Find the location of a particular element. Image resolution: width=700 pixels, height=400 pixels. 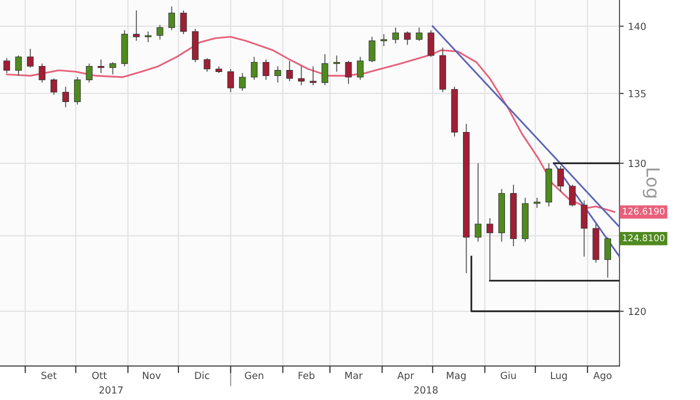

y-tick-label: 130 is located at coordinates (637, 164).